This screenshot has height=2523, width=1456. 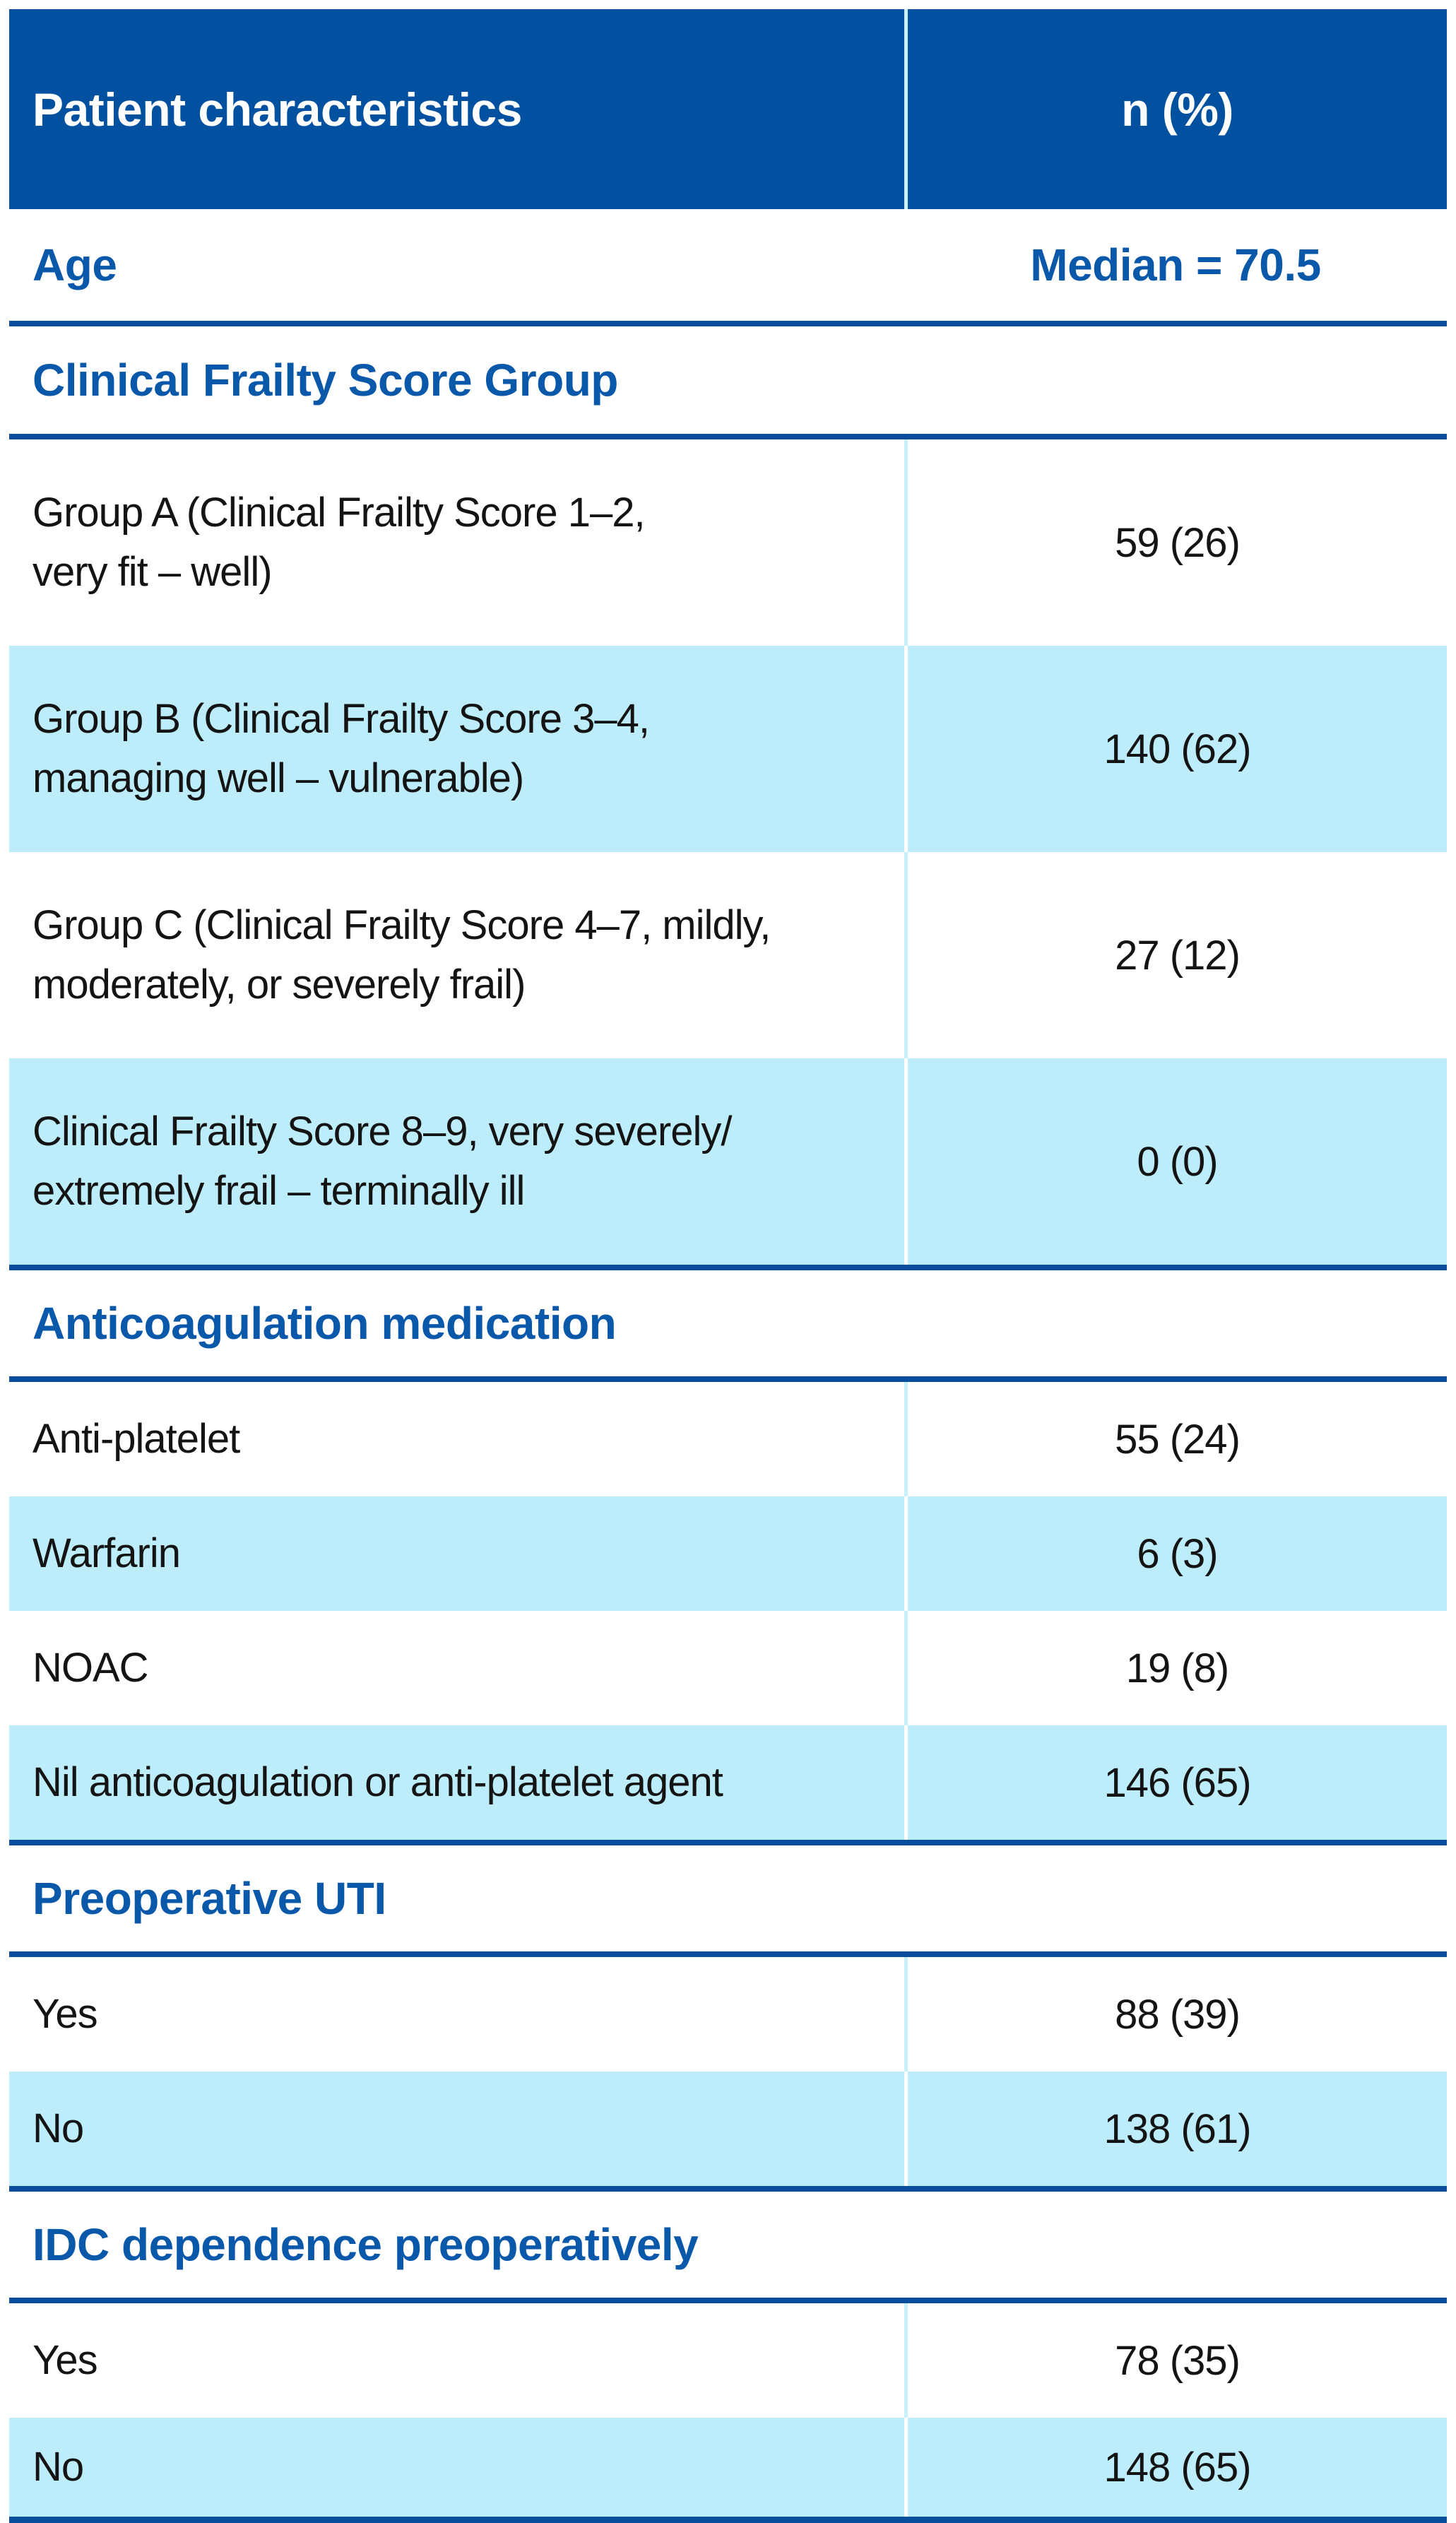 I want to click on row-value: 78 (35), so click(x=1178, y=2360).